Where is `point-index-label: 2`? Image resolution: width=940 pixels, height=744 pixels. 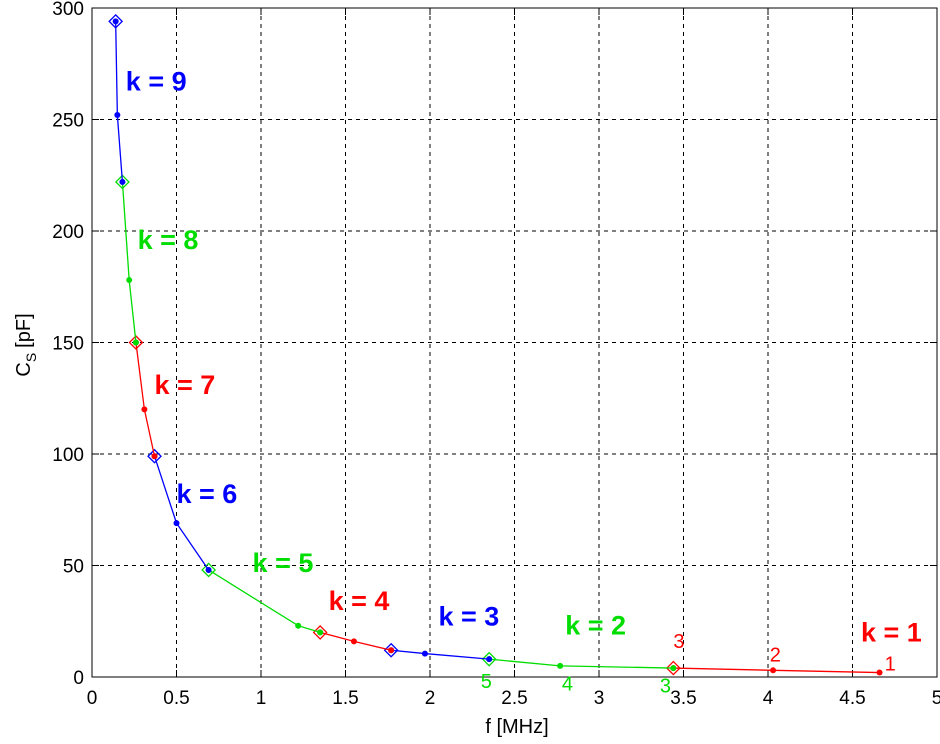
point-index-label: 2 is located at coordinates (775, 655).